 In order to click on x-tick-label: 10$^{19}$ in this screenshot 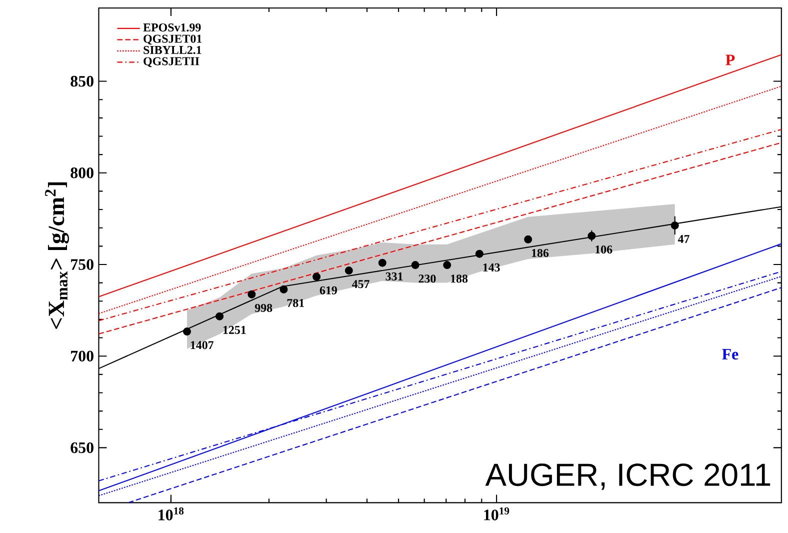, I will do `click(497, 513)`.